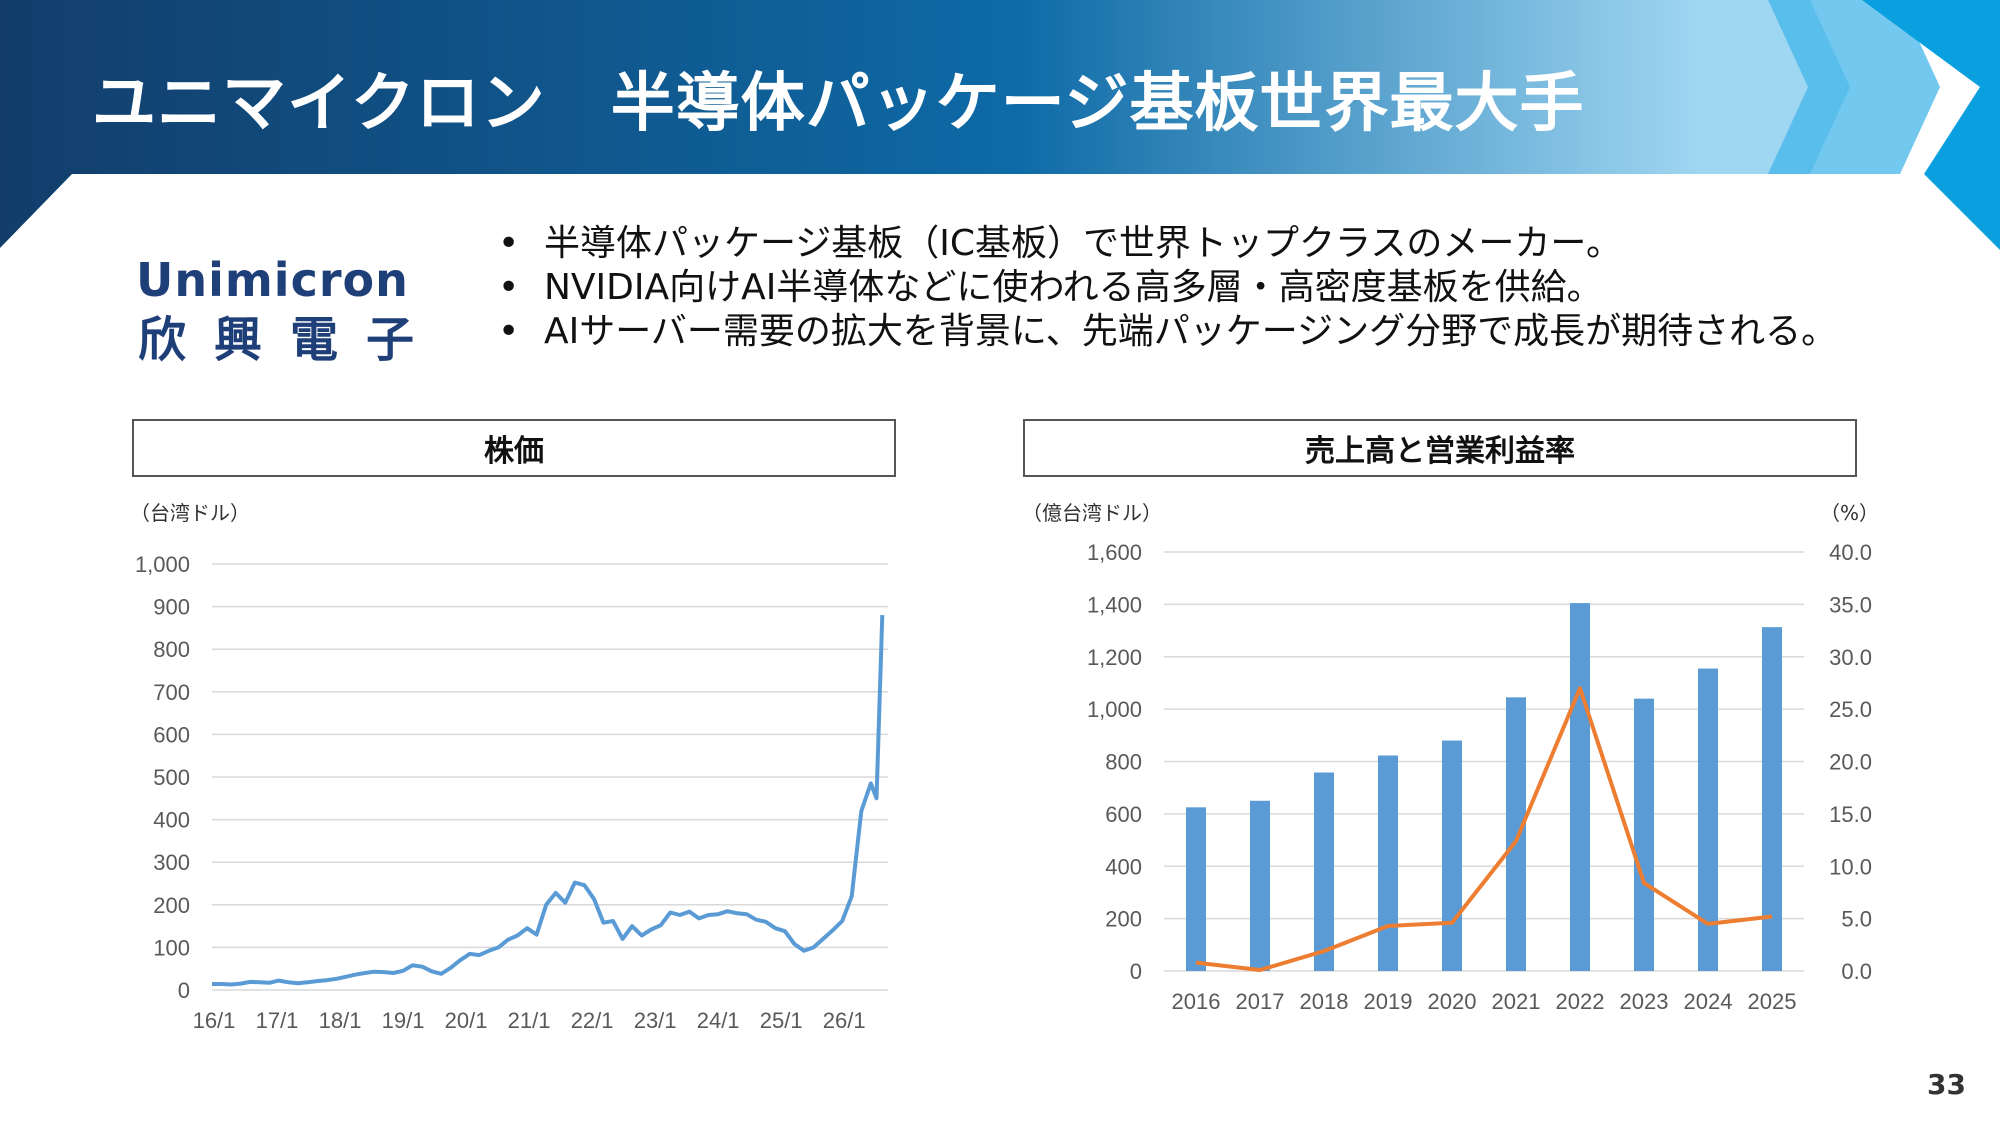  What do you see at coordinates (1484, 829) in the screenshot?
I see `operating-margin-line` at bounding box center [1484, 829].